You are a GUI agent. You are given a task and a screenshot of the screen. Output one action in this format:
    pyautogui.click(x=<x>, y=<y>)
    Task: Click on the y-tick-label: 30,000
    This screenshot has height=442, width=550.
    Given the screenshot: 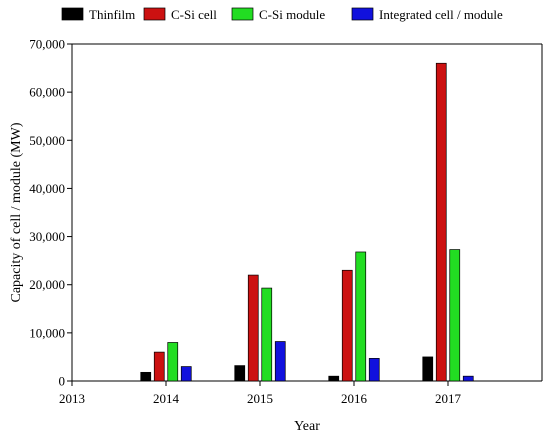 What is the action you would take?
    pyautogui.click(x=47, y=236)
    